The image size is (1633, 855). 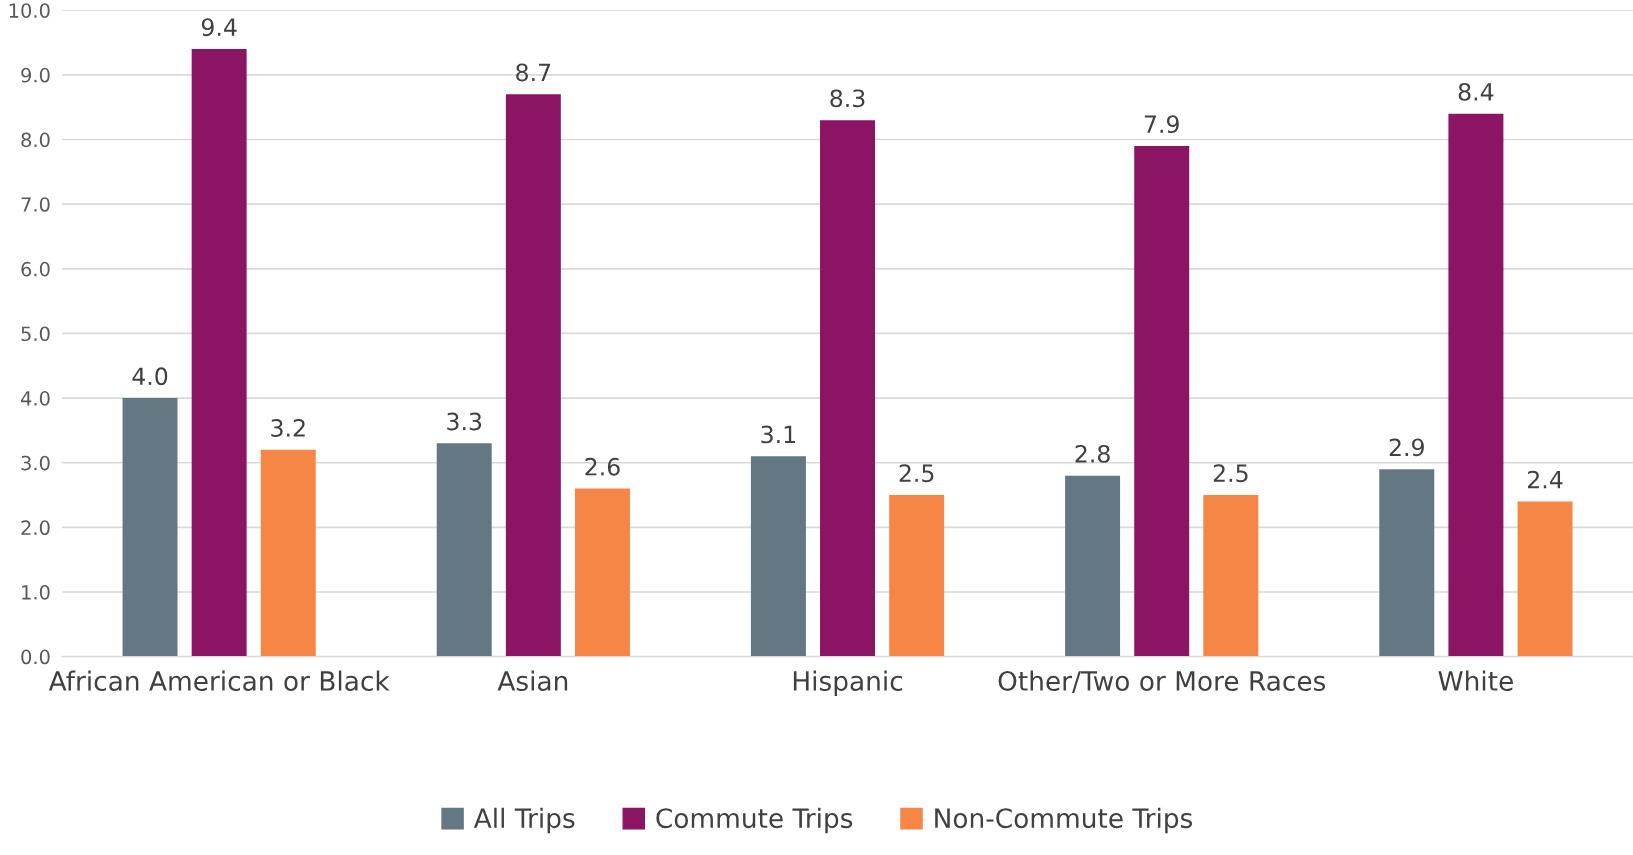 What do you see at coordinates (1092, 453) in the screenshot?
I see `data-label: 2.8` at bounding box center [1092, 453].